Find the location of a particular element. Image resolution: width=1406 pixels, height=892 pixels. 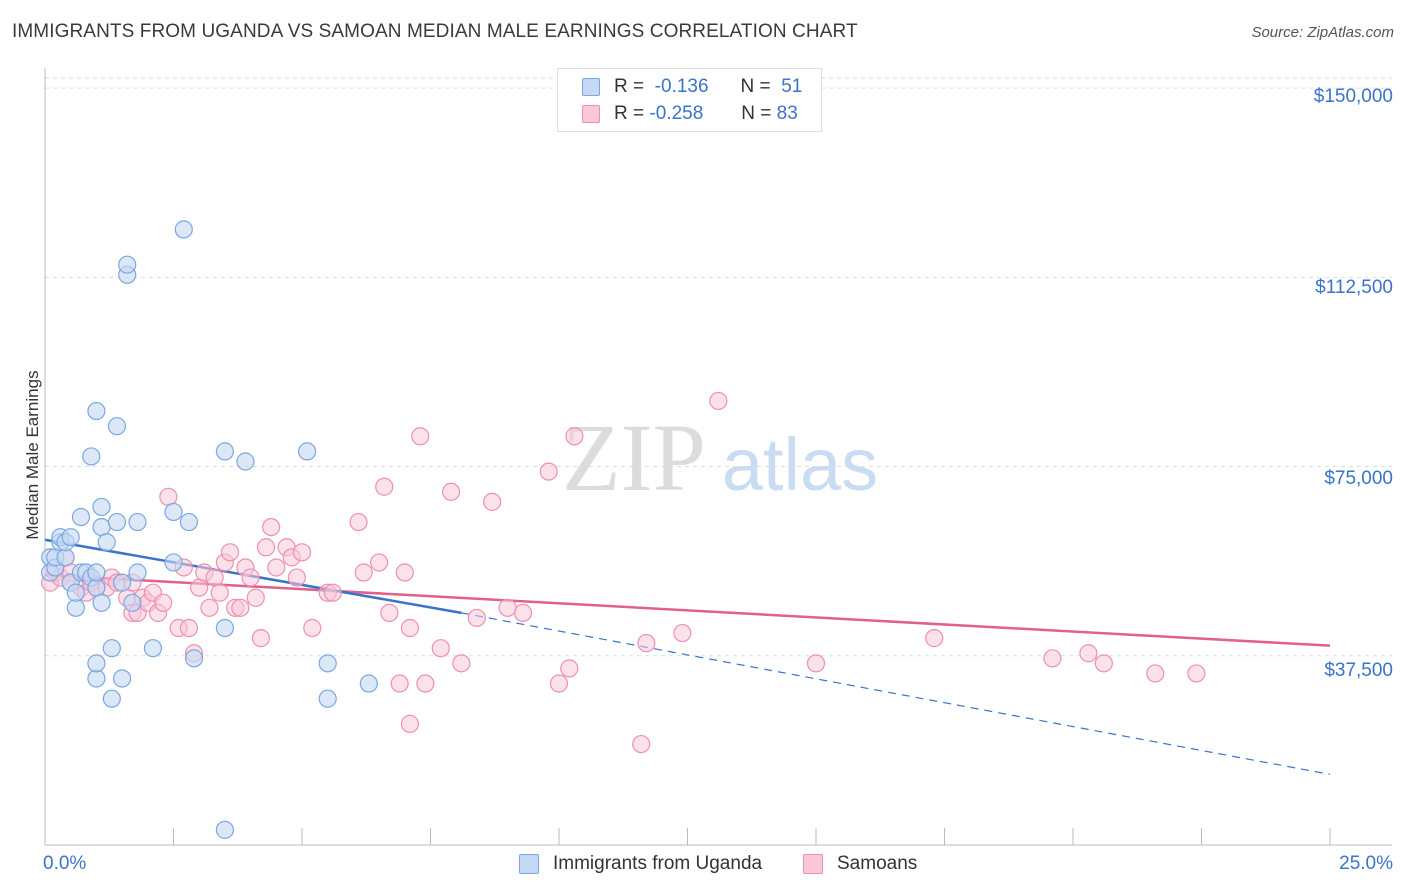

stats-legend-row-uganda: R = -0.136 N = 51 is located at coordinates (692, 87).